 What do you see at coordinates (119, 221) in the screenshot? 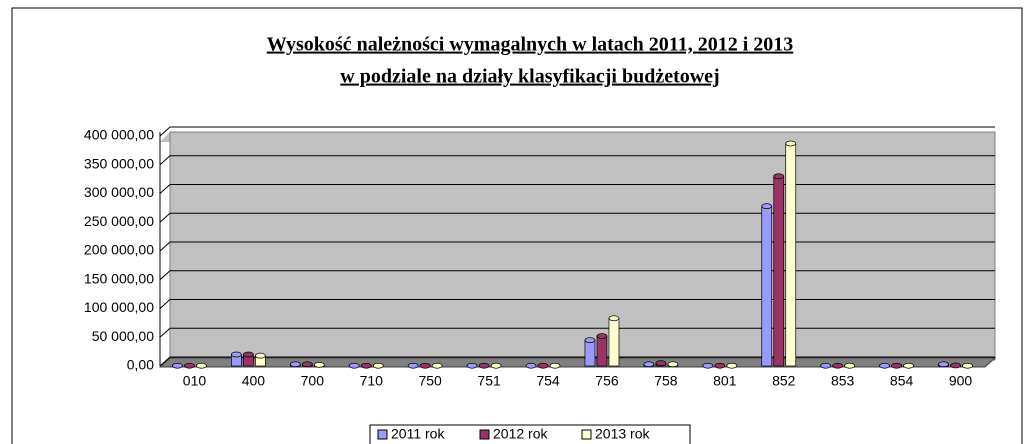
I see `y-tick-label: 250 000,00` at bounding box center [119, 221].